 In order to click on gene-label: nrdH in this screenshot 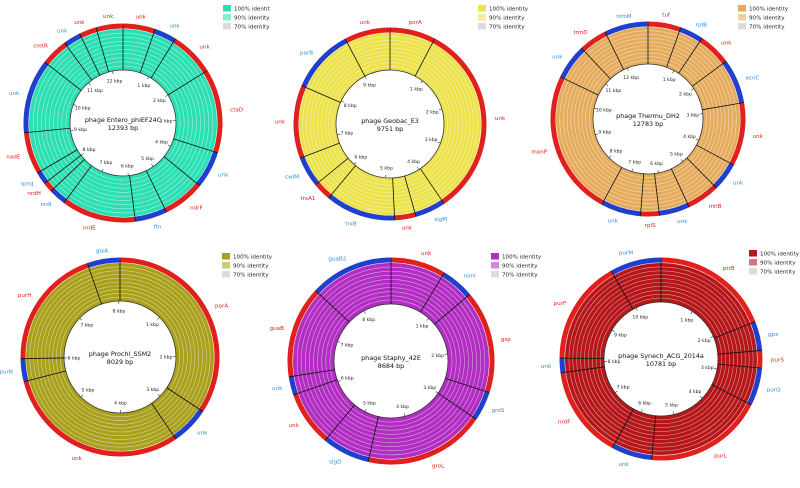, I will do `click(34, 194)`.